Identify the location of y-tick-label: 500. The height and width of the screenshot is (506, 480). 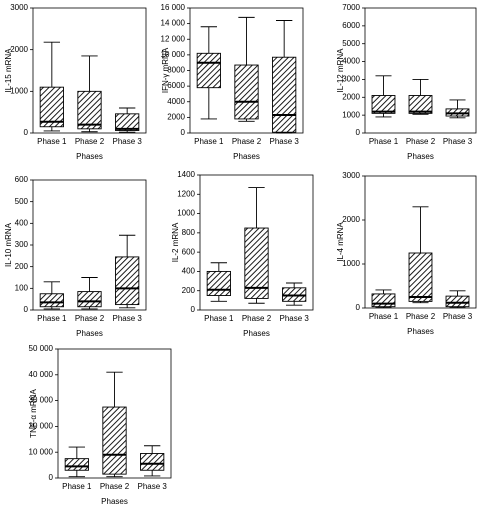
(22, 201).